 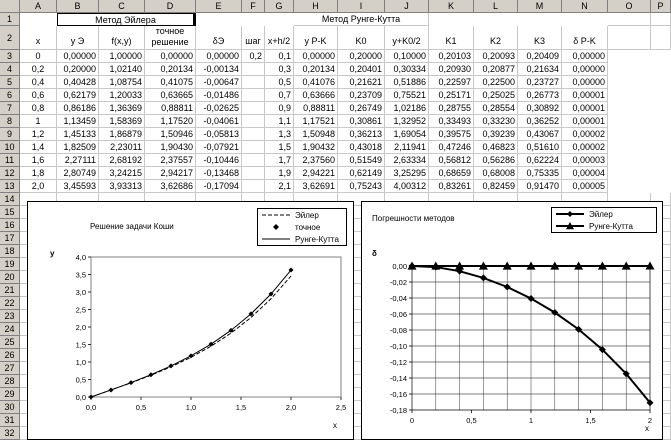 I want to click on table-cell: 0,91470, so click(x=540, y=186).